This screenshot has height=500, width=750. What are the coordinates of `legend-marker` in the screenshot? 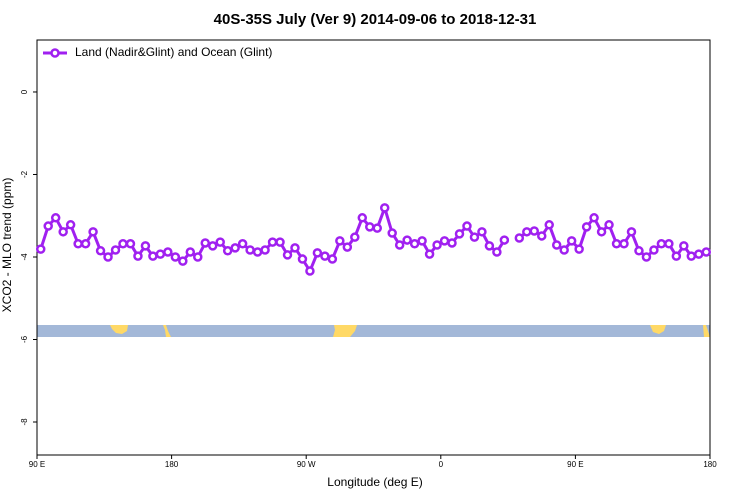 It's located at (55, 53).